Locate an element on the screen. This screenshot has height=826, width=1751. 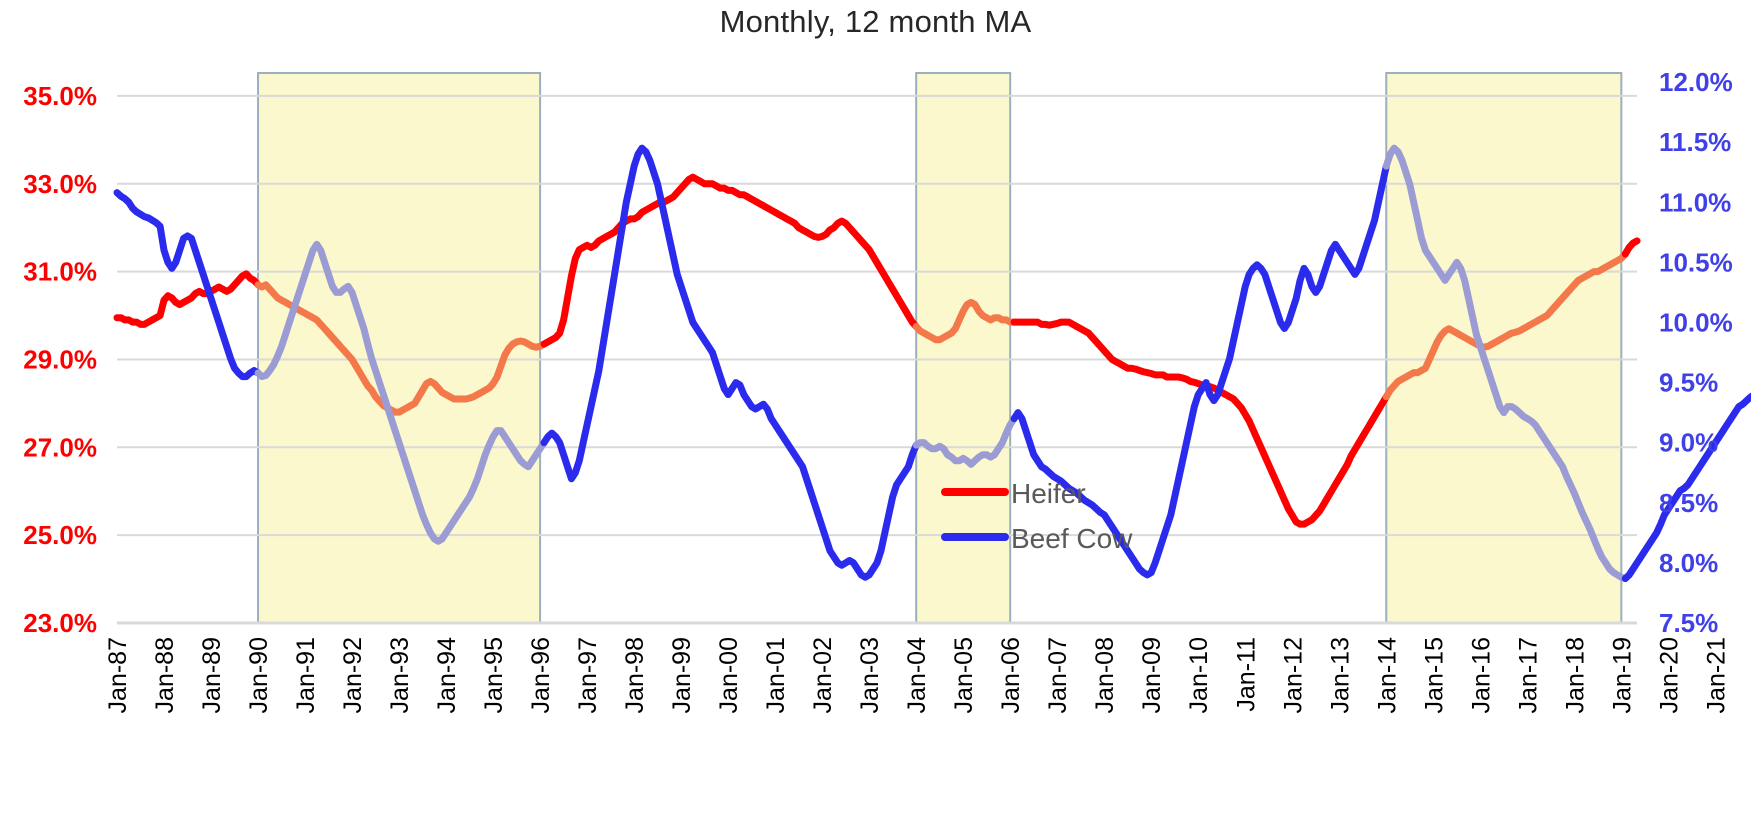
right-axis-tick-label: 8.5% is located at coordinates (1688, 503).